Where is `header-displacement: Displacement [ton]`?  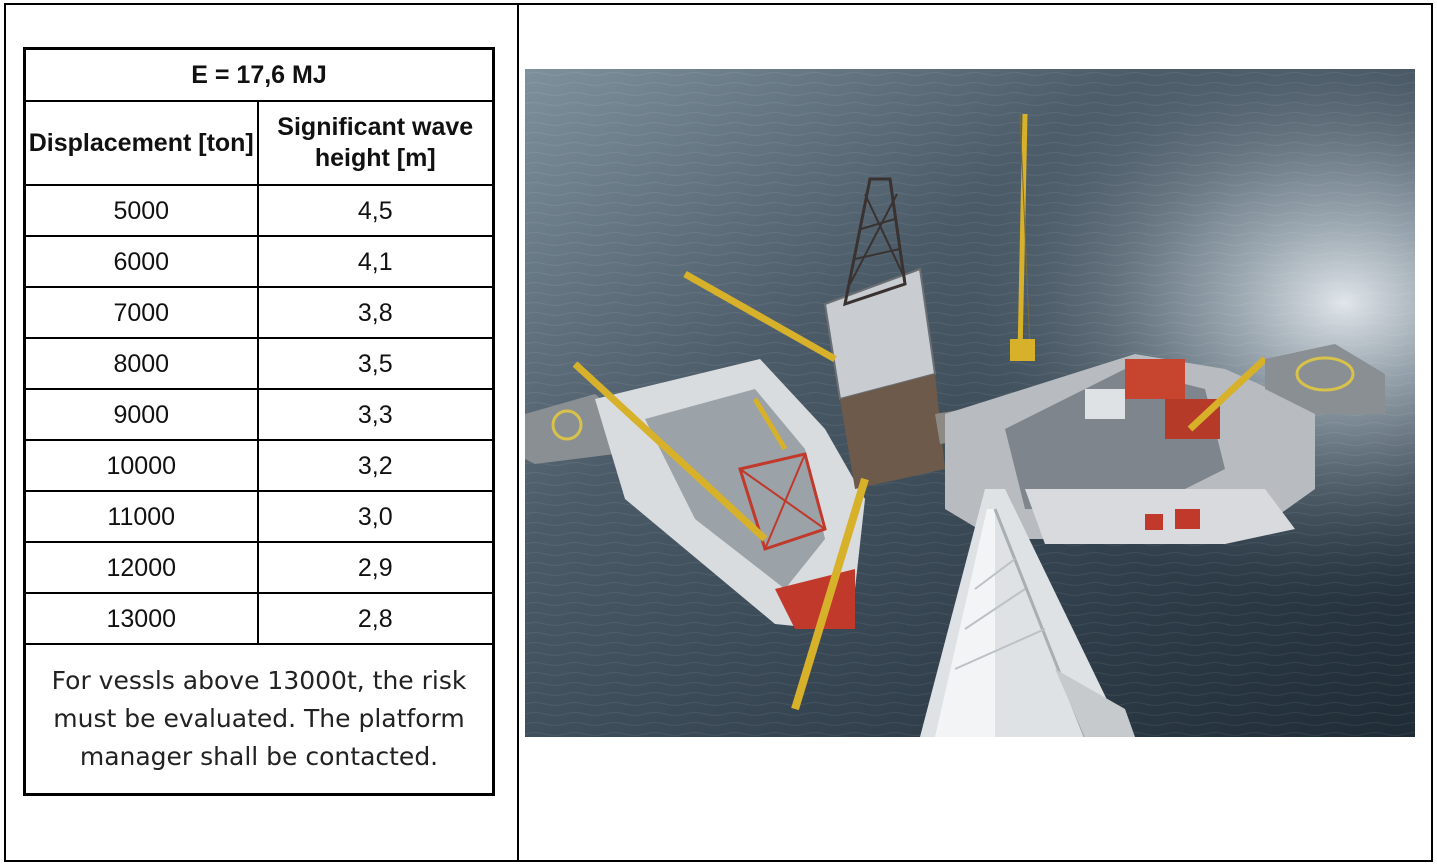 header-displacement: Displacement [ton] is located at coordinates (141, 143).